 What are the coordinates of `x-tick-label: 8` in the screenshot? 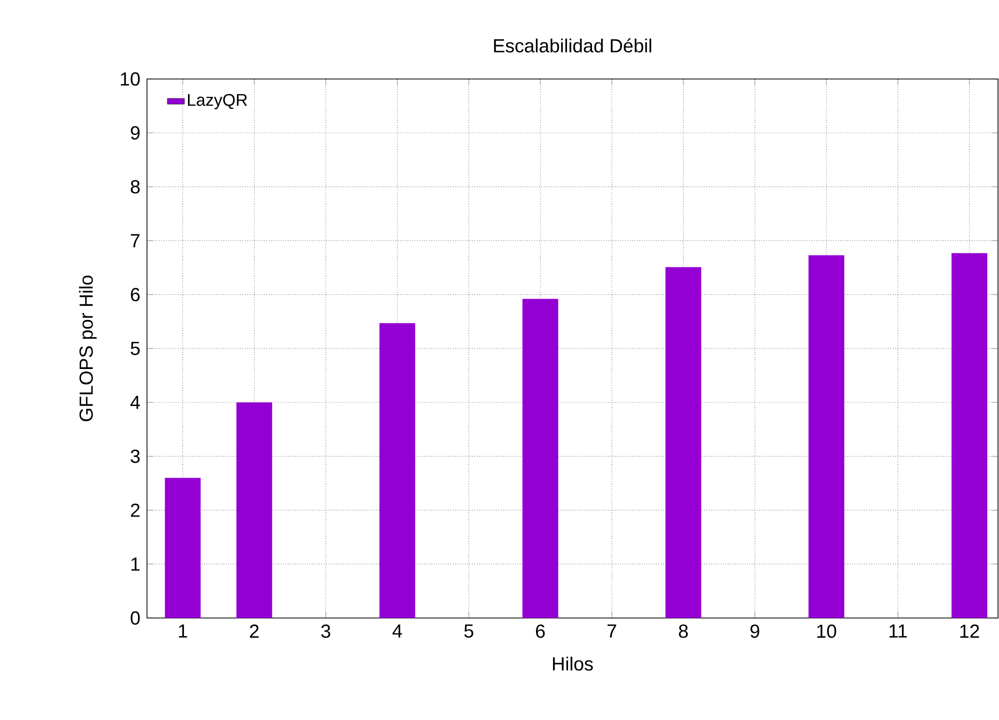 It's located at (683, 631).